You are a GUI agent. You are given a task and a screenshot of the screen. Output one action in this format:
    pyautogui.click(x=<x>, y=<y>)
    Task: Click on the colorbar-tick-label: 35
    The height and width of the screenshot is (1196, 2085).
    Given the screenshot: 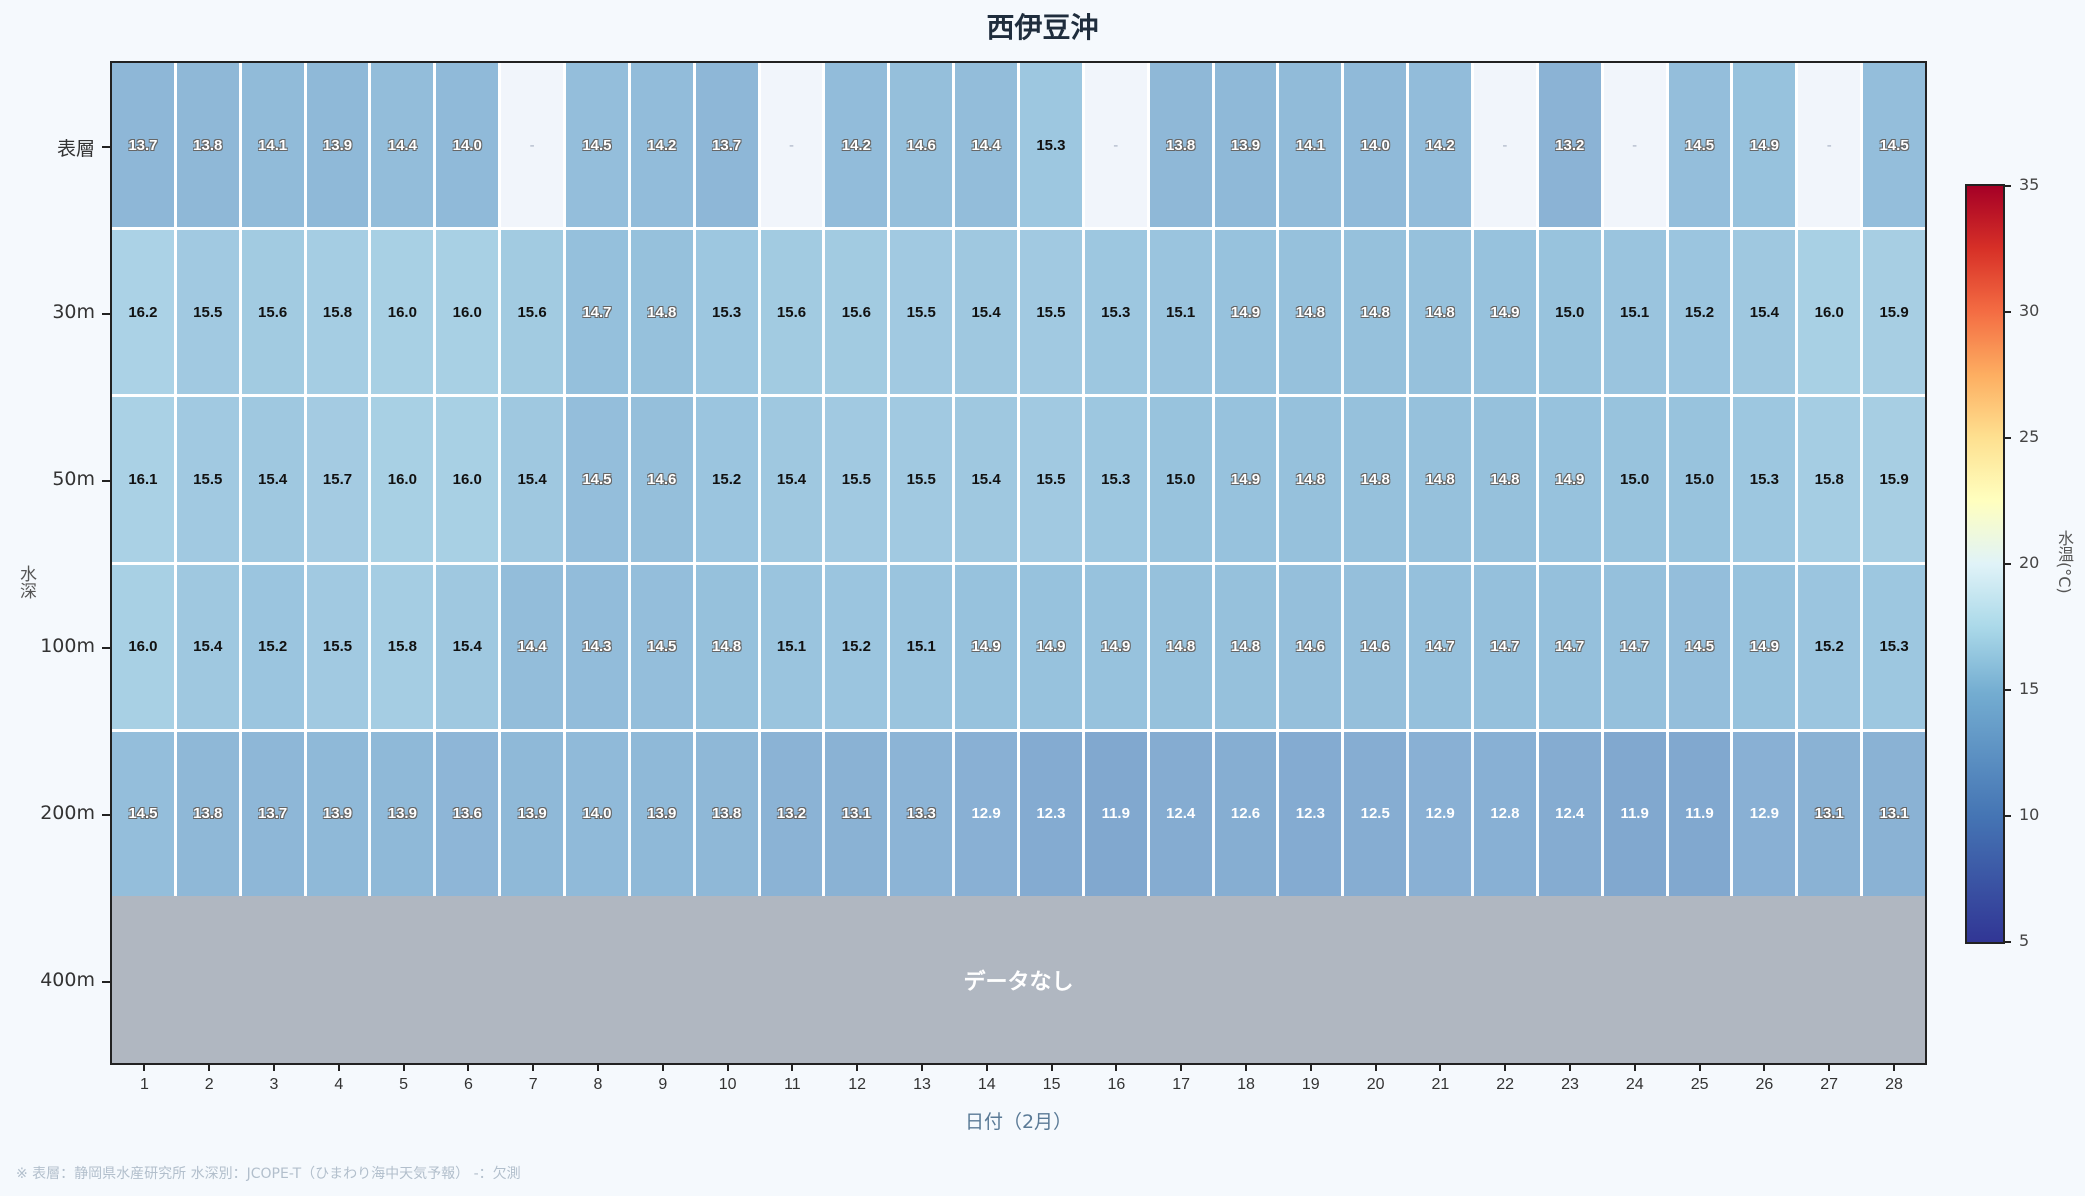 What is the action you would take?
    pyautogui.click(x=2029, y=184)
    